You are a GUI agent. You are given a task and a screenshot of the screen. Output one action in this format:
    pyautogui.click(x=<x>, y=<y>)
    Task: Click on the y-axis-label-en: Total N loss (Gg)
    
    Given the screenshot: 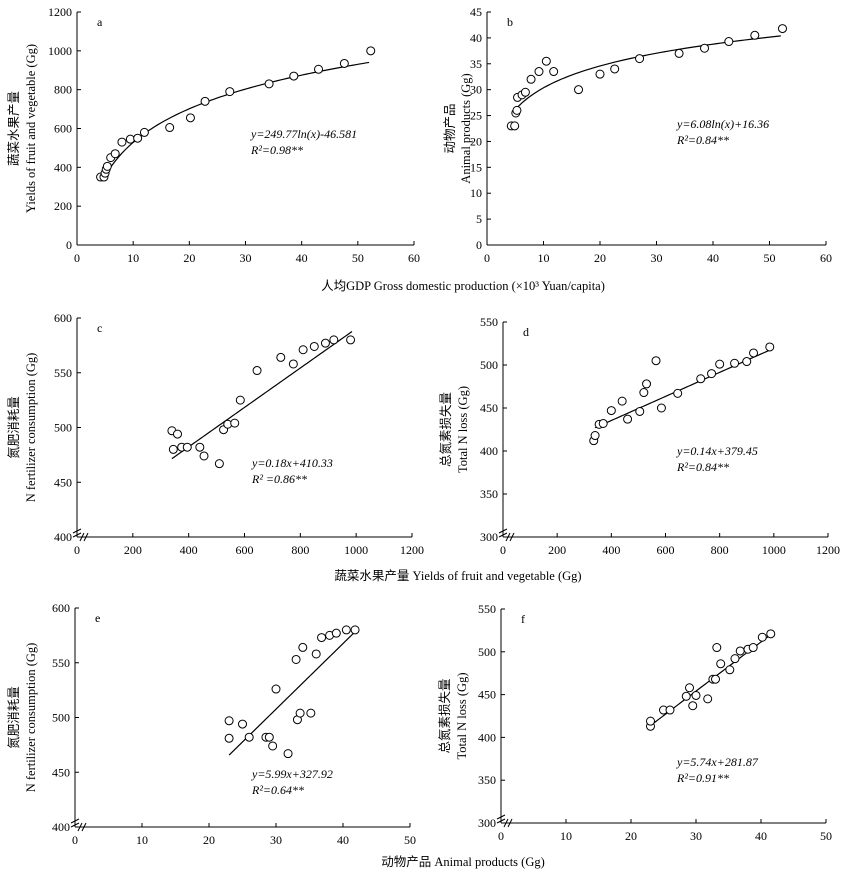 What is the action you would take?
    pyautogui.click(x=463, y=429)
    